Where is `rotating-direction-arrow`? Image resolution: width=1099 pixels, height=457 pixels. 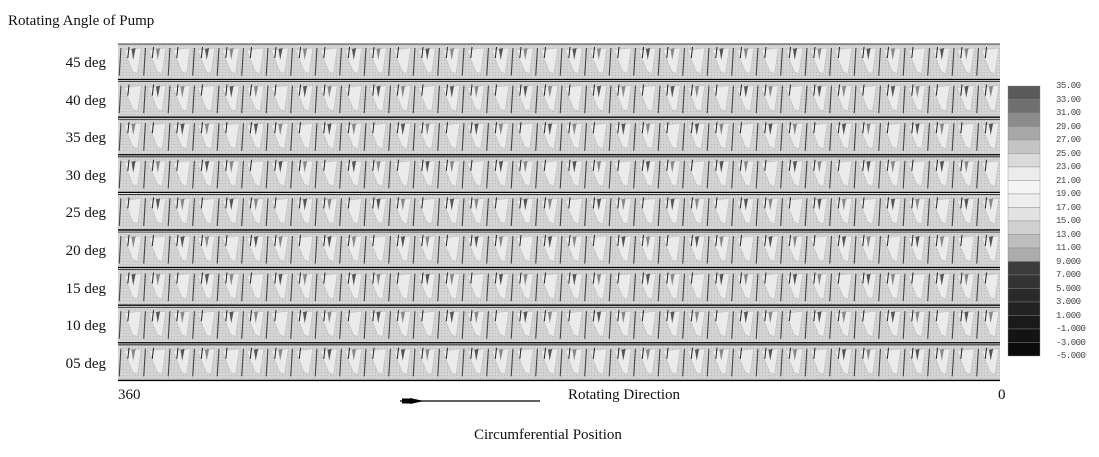 rotating-direction-arrow is located at coordinates (470, 401).